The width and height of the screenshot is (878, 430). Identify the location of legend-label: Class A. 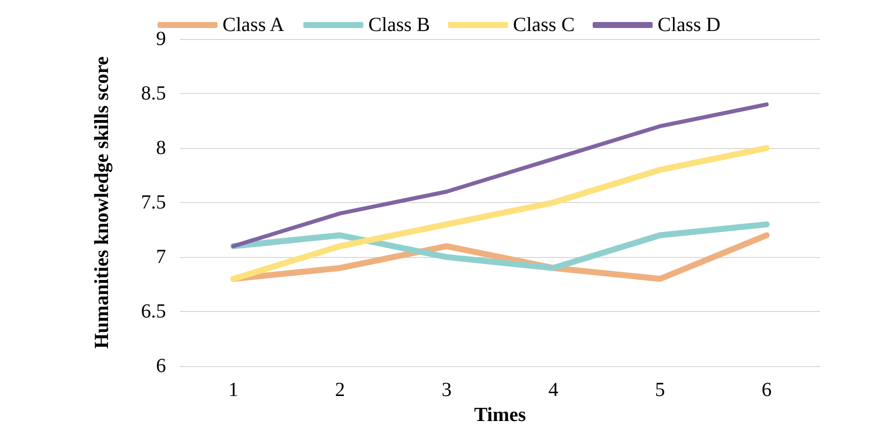
(253, 25).